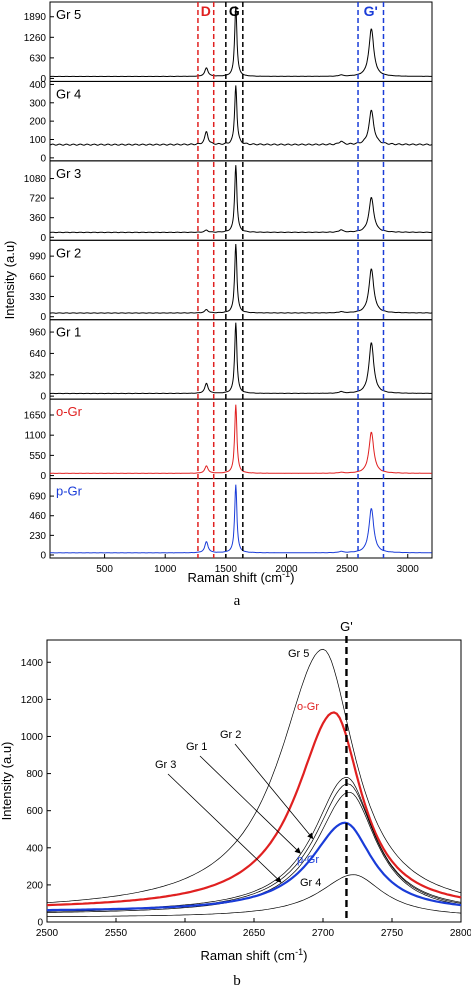 Image resolution: width=471 pixels, height=989 pixels. I want to click on y-tick-label: 600, so click(34, 811).